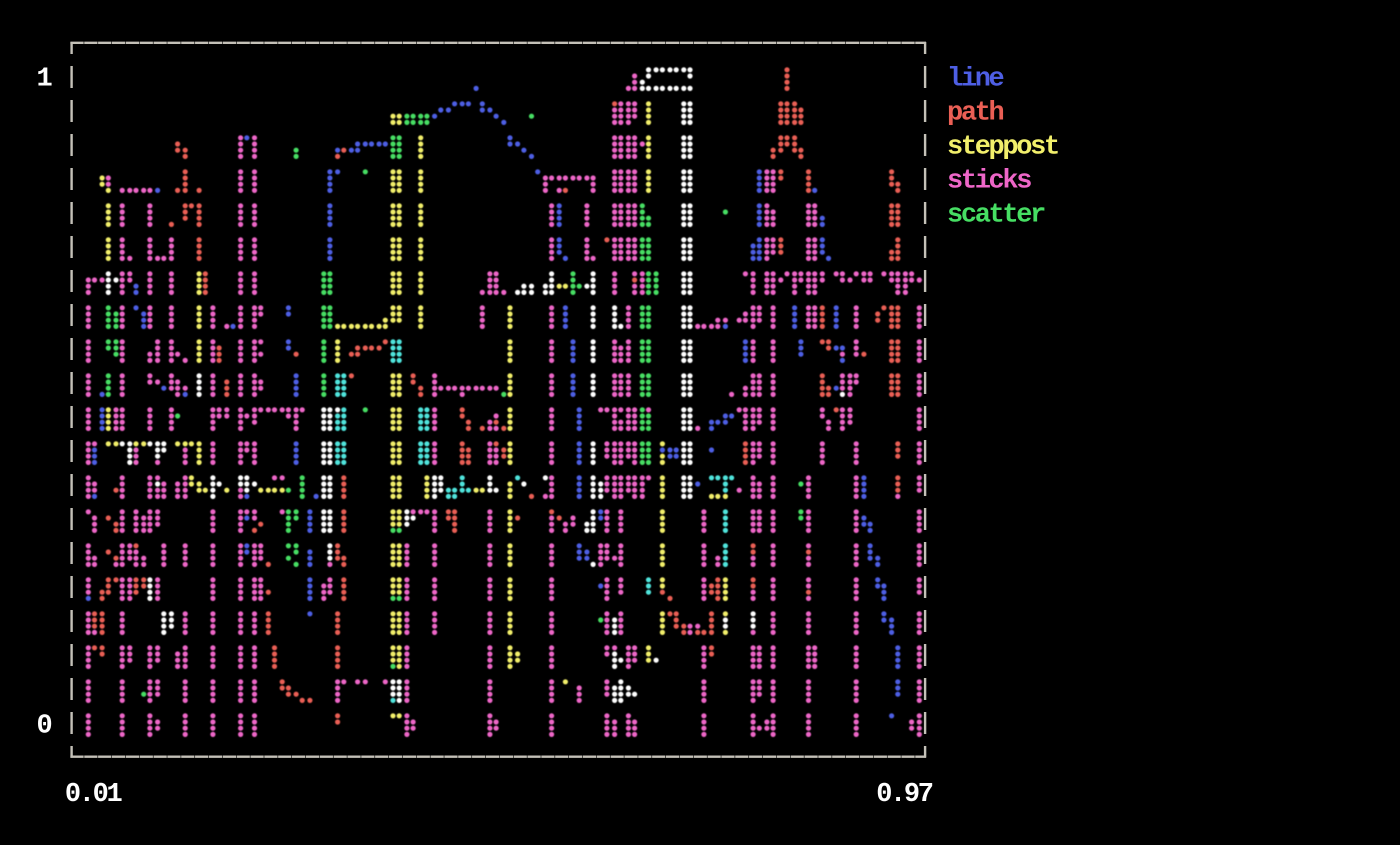  What do you see at coordinates (975, 80) in the screenshot?
I see `svg-text: line` at bounding box center [975, 80].